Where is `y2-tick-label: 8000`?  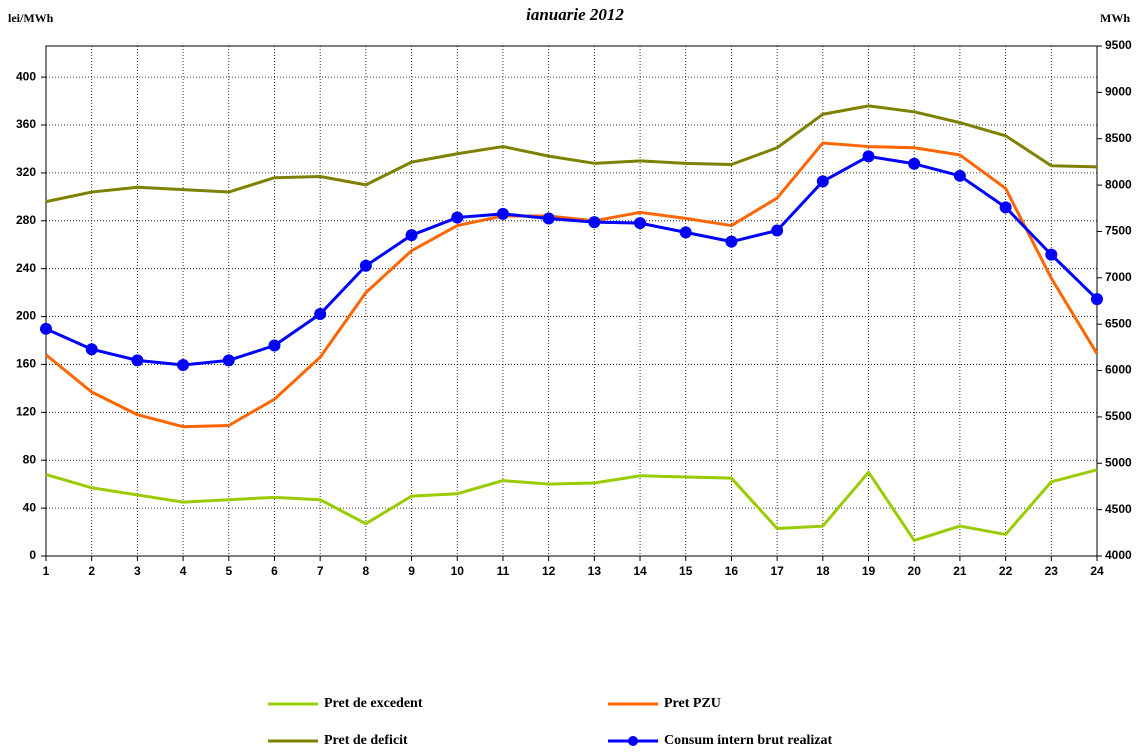 y2-tick-label: 8000 is located at coordinates (1118, 184).